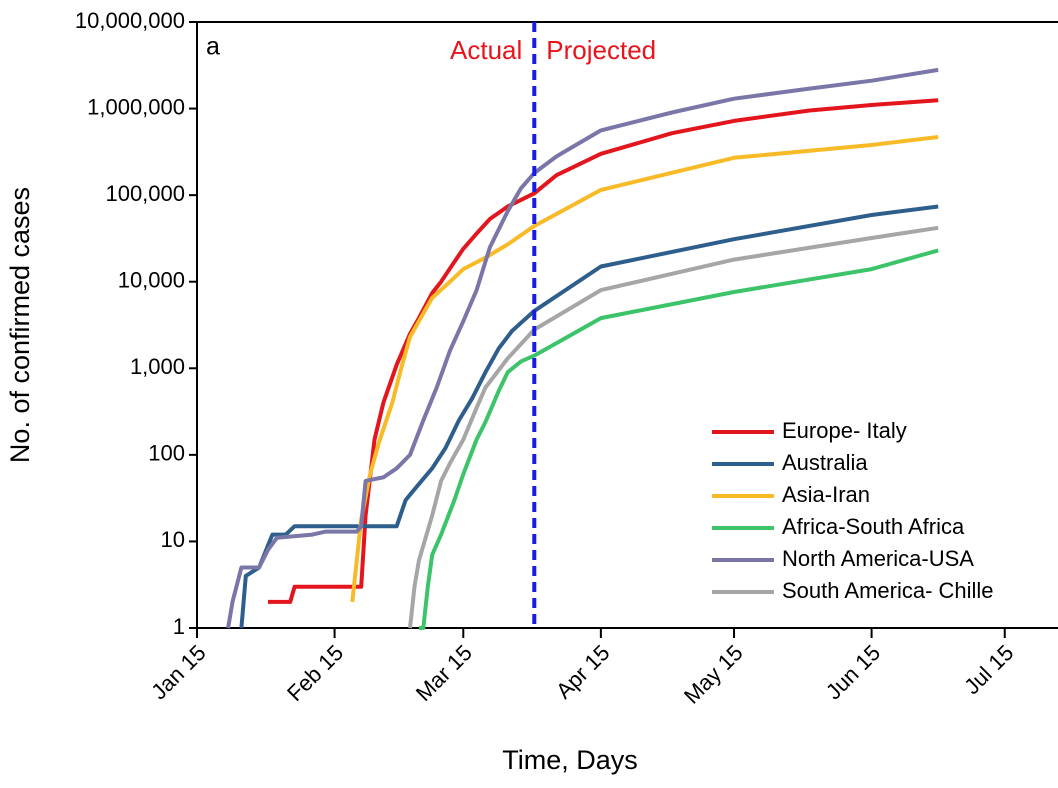  I want to click on x-tick-label: Jan 15, so click(178, 672).